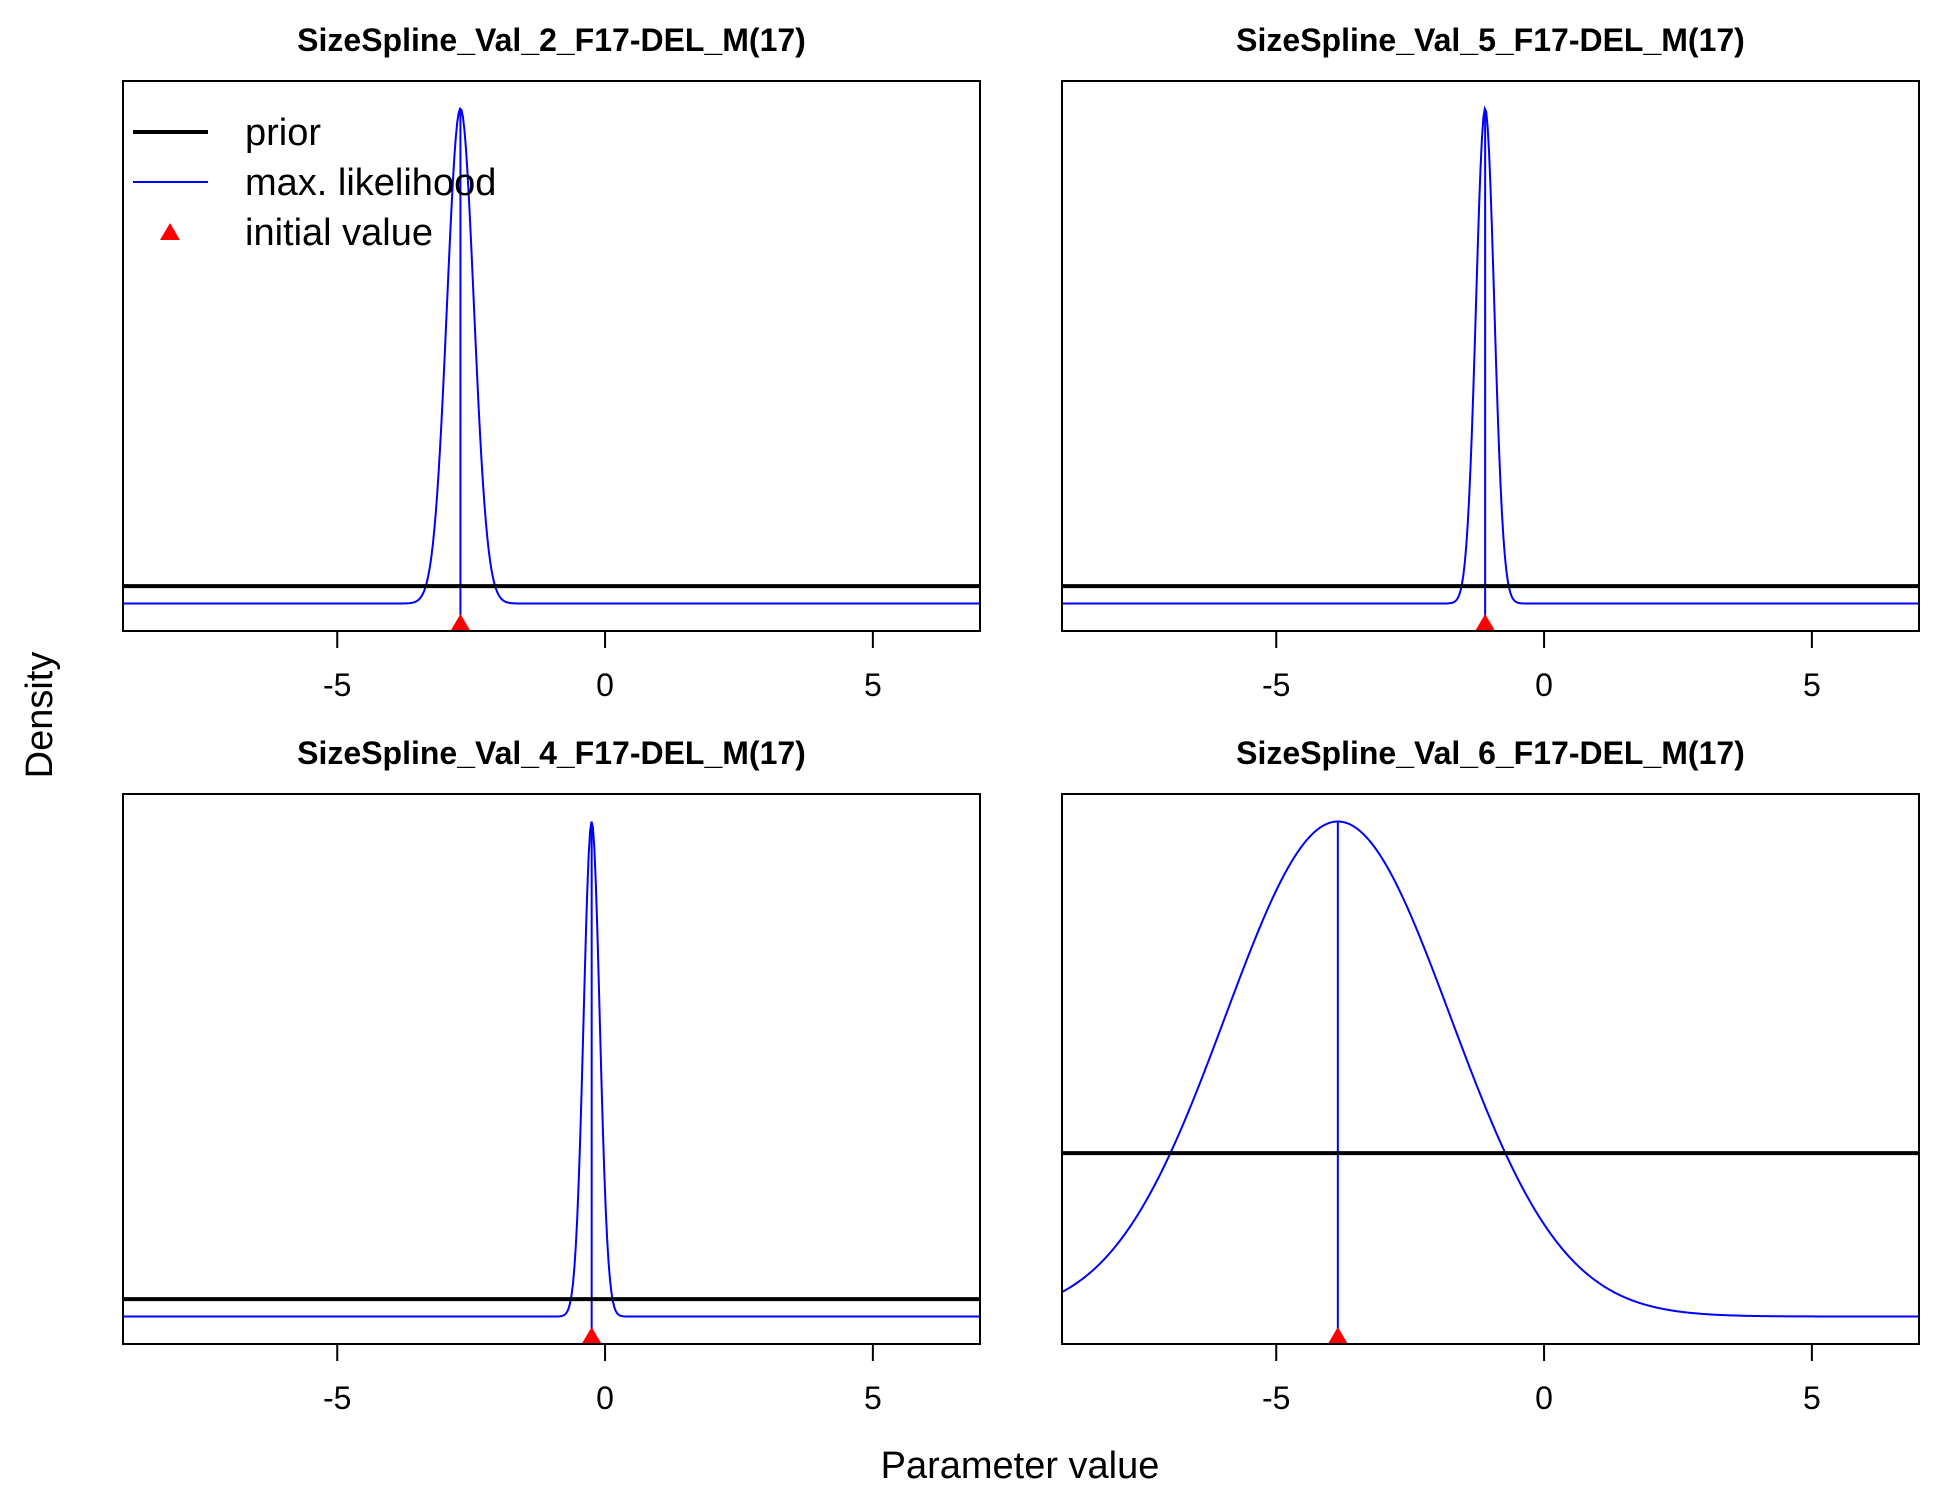  What do you see at coordinates (551, 40) in the screenshot?
I see `panel-title: SizeSpline_Val_2_F17-DEL_M(17)` at bounding box center [551, 40].